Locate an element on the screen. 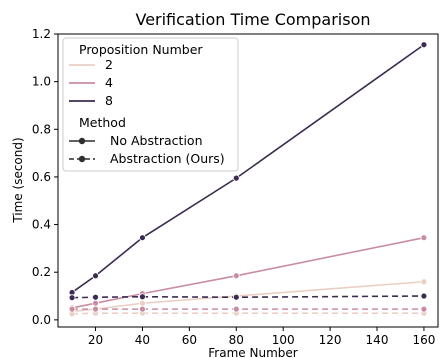 Image resolution: width=445 pixels, height=358 pixels. x-tick-label: 40 is located at coordinates (142, 340).